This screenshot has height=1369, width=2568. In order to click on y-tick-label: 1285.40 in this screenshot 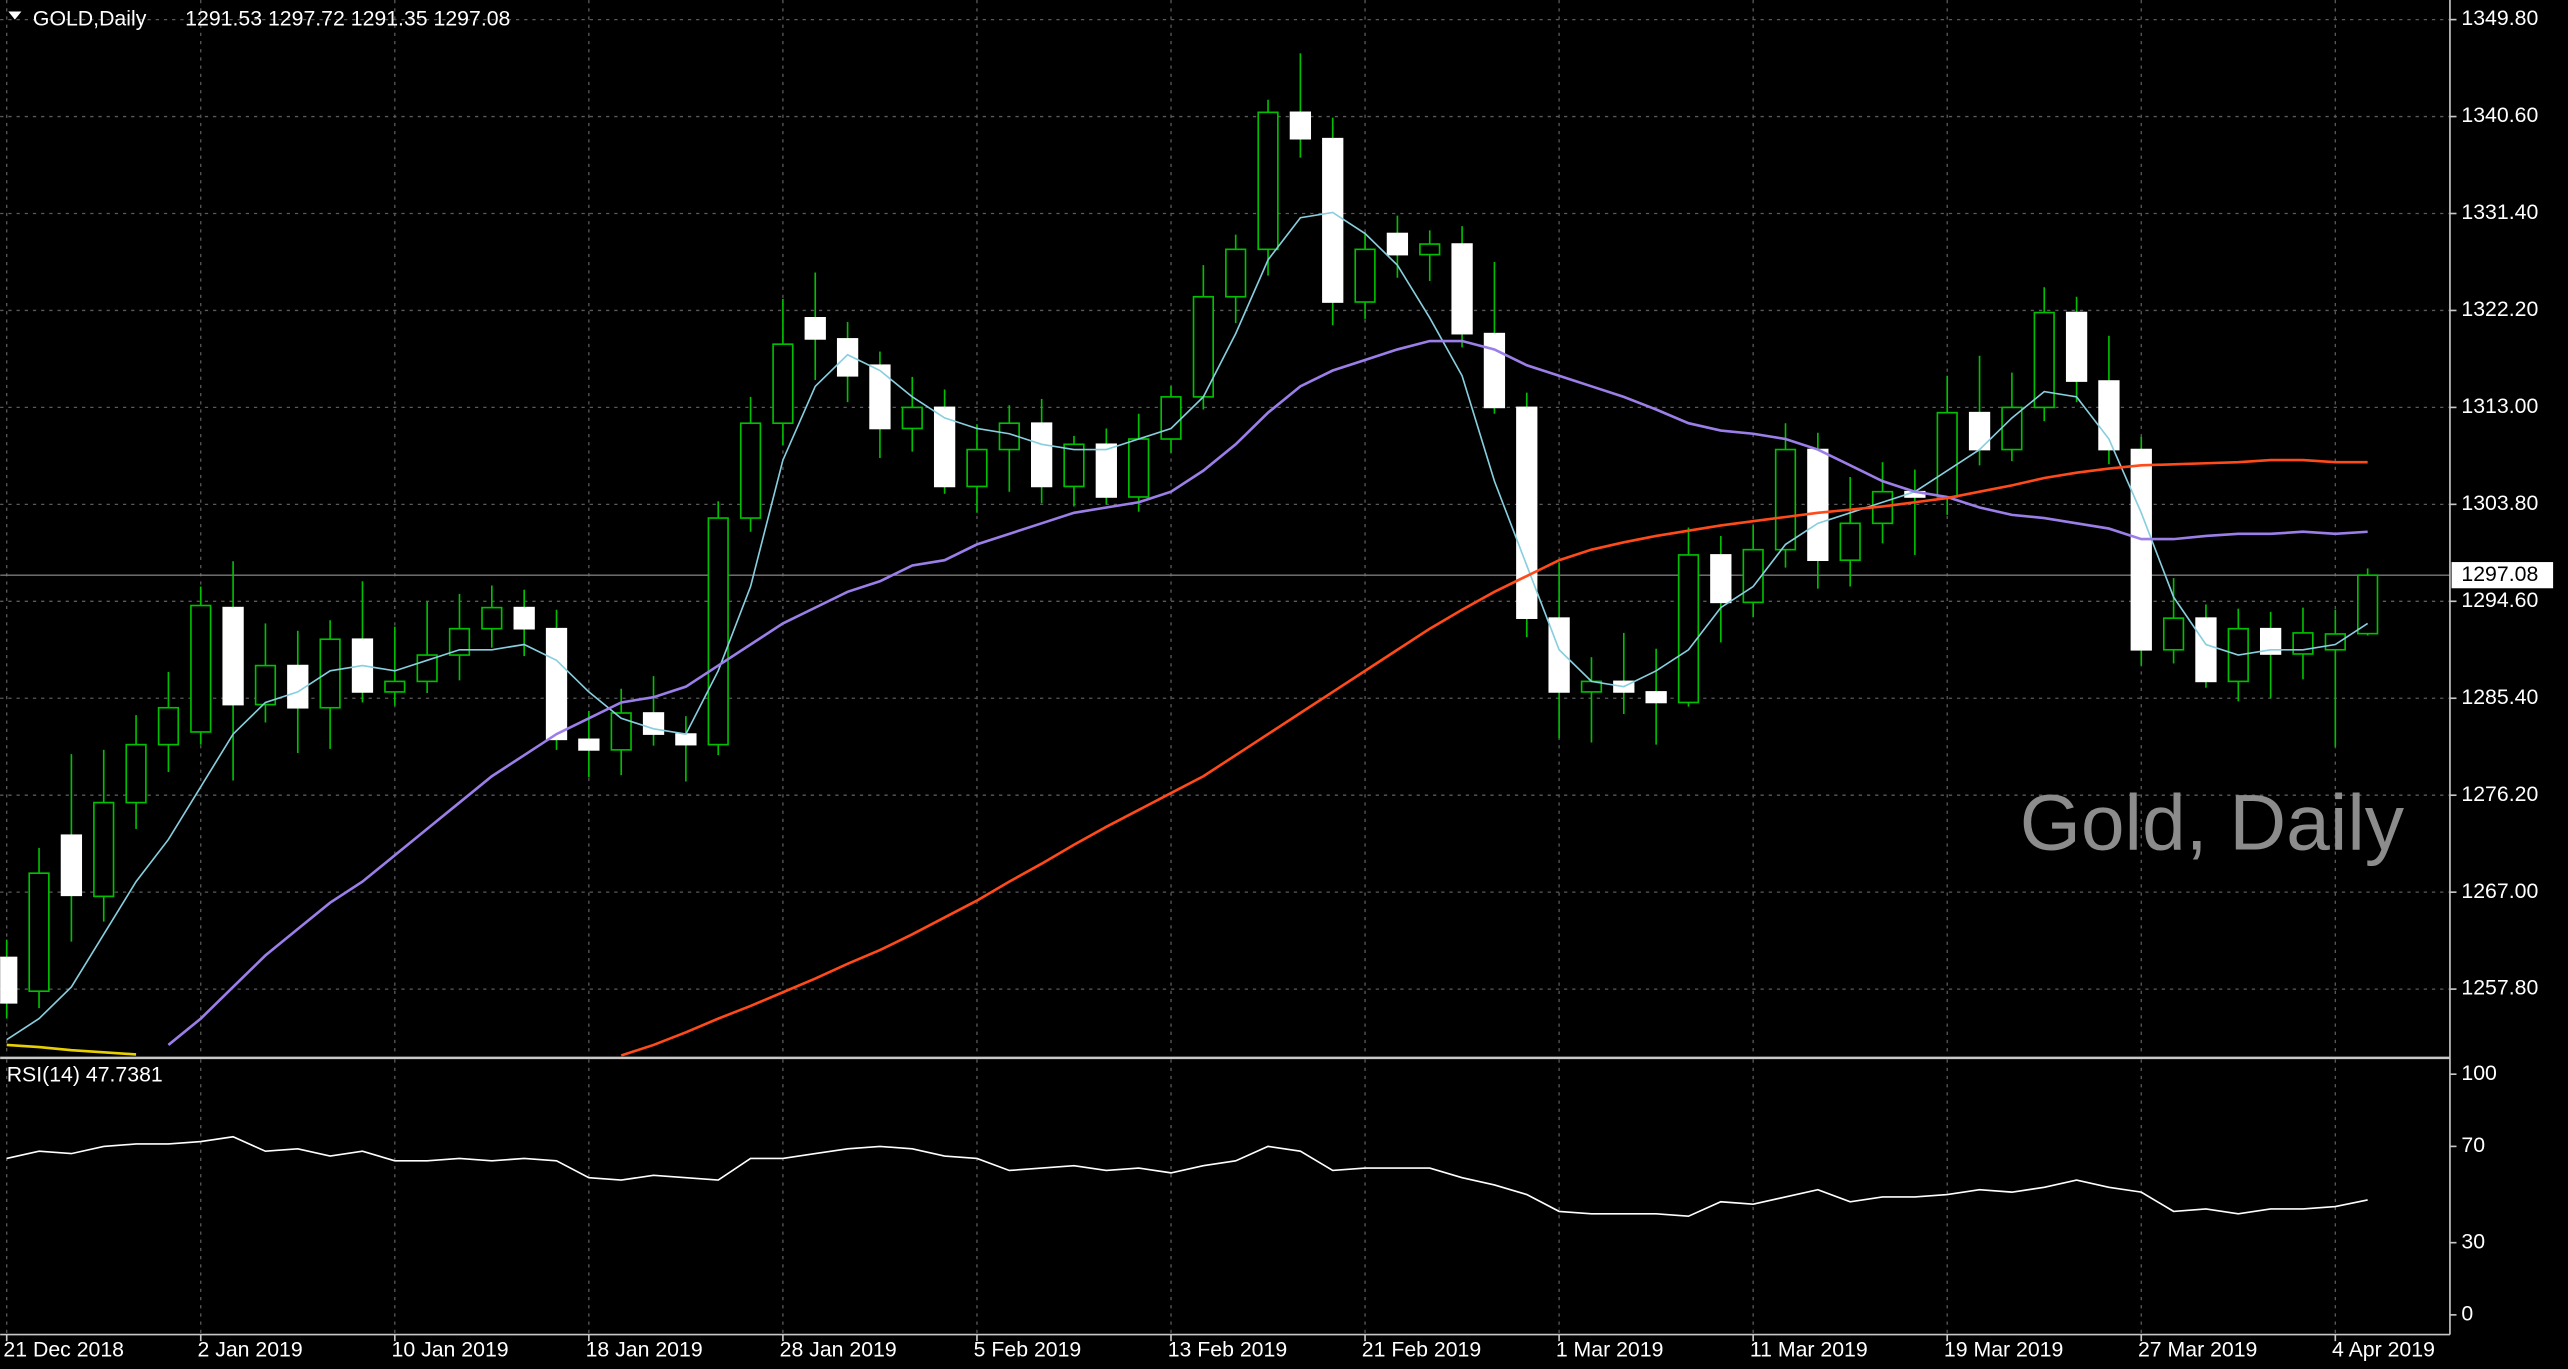, I will do `click(2499, 697)`.